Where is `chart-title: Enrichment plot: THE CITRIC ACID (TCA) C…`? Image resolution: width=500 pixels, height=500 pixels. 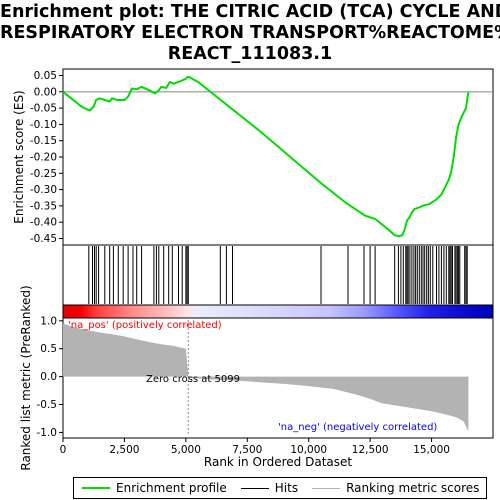 chart-title: Enrichment plot: THE CITRIC ACID (TCA) C… is located at coordinates (250, 33).